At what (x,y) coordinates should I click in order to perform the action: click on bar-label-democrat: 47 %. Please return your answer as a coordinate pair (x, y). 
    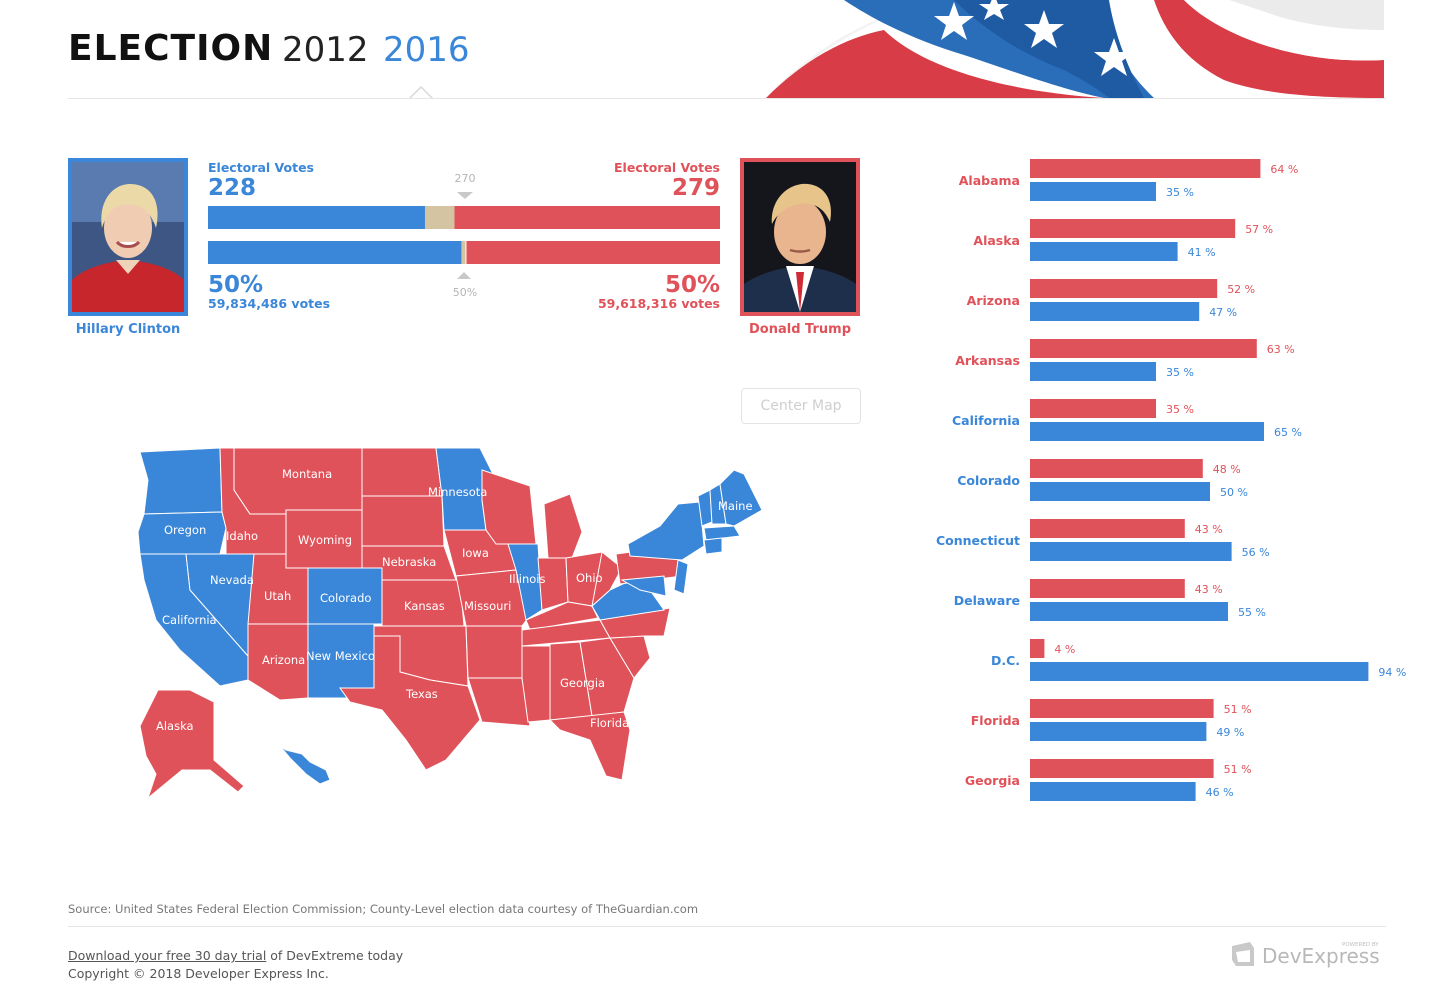
    Looking at the image, I should click on (1223, 312).